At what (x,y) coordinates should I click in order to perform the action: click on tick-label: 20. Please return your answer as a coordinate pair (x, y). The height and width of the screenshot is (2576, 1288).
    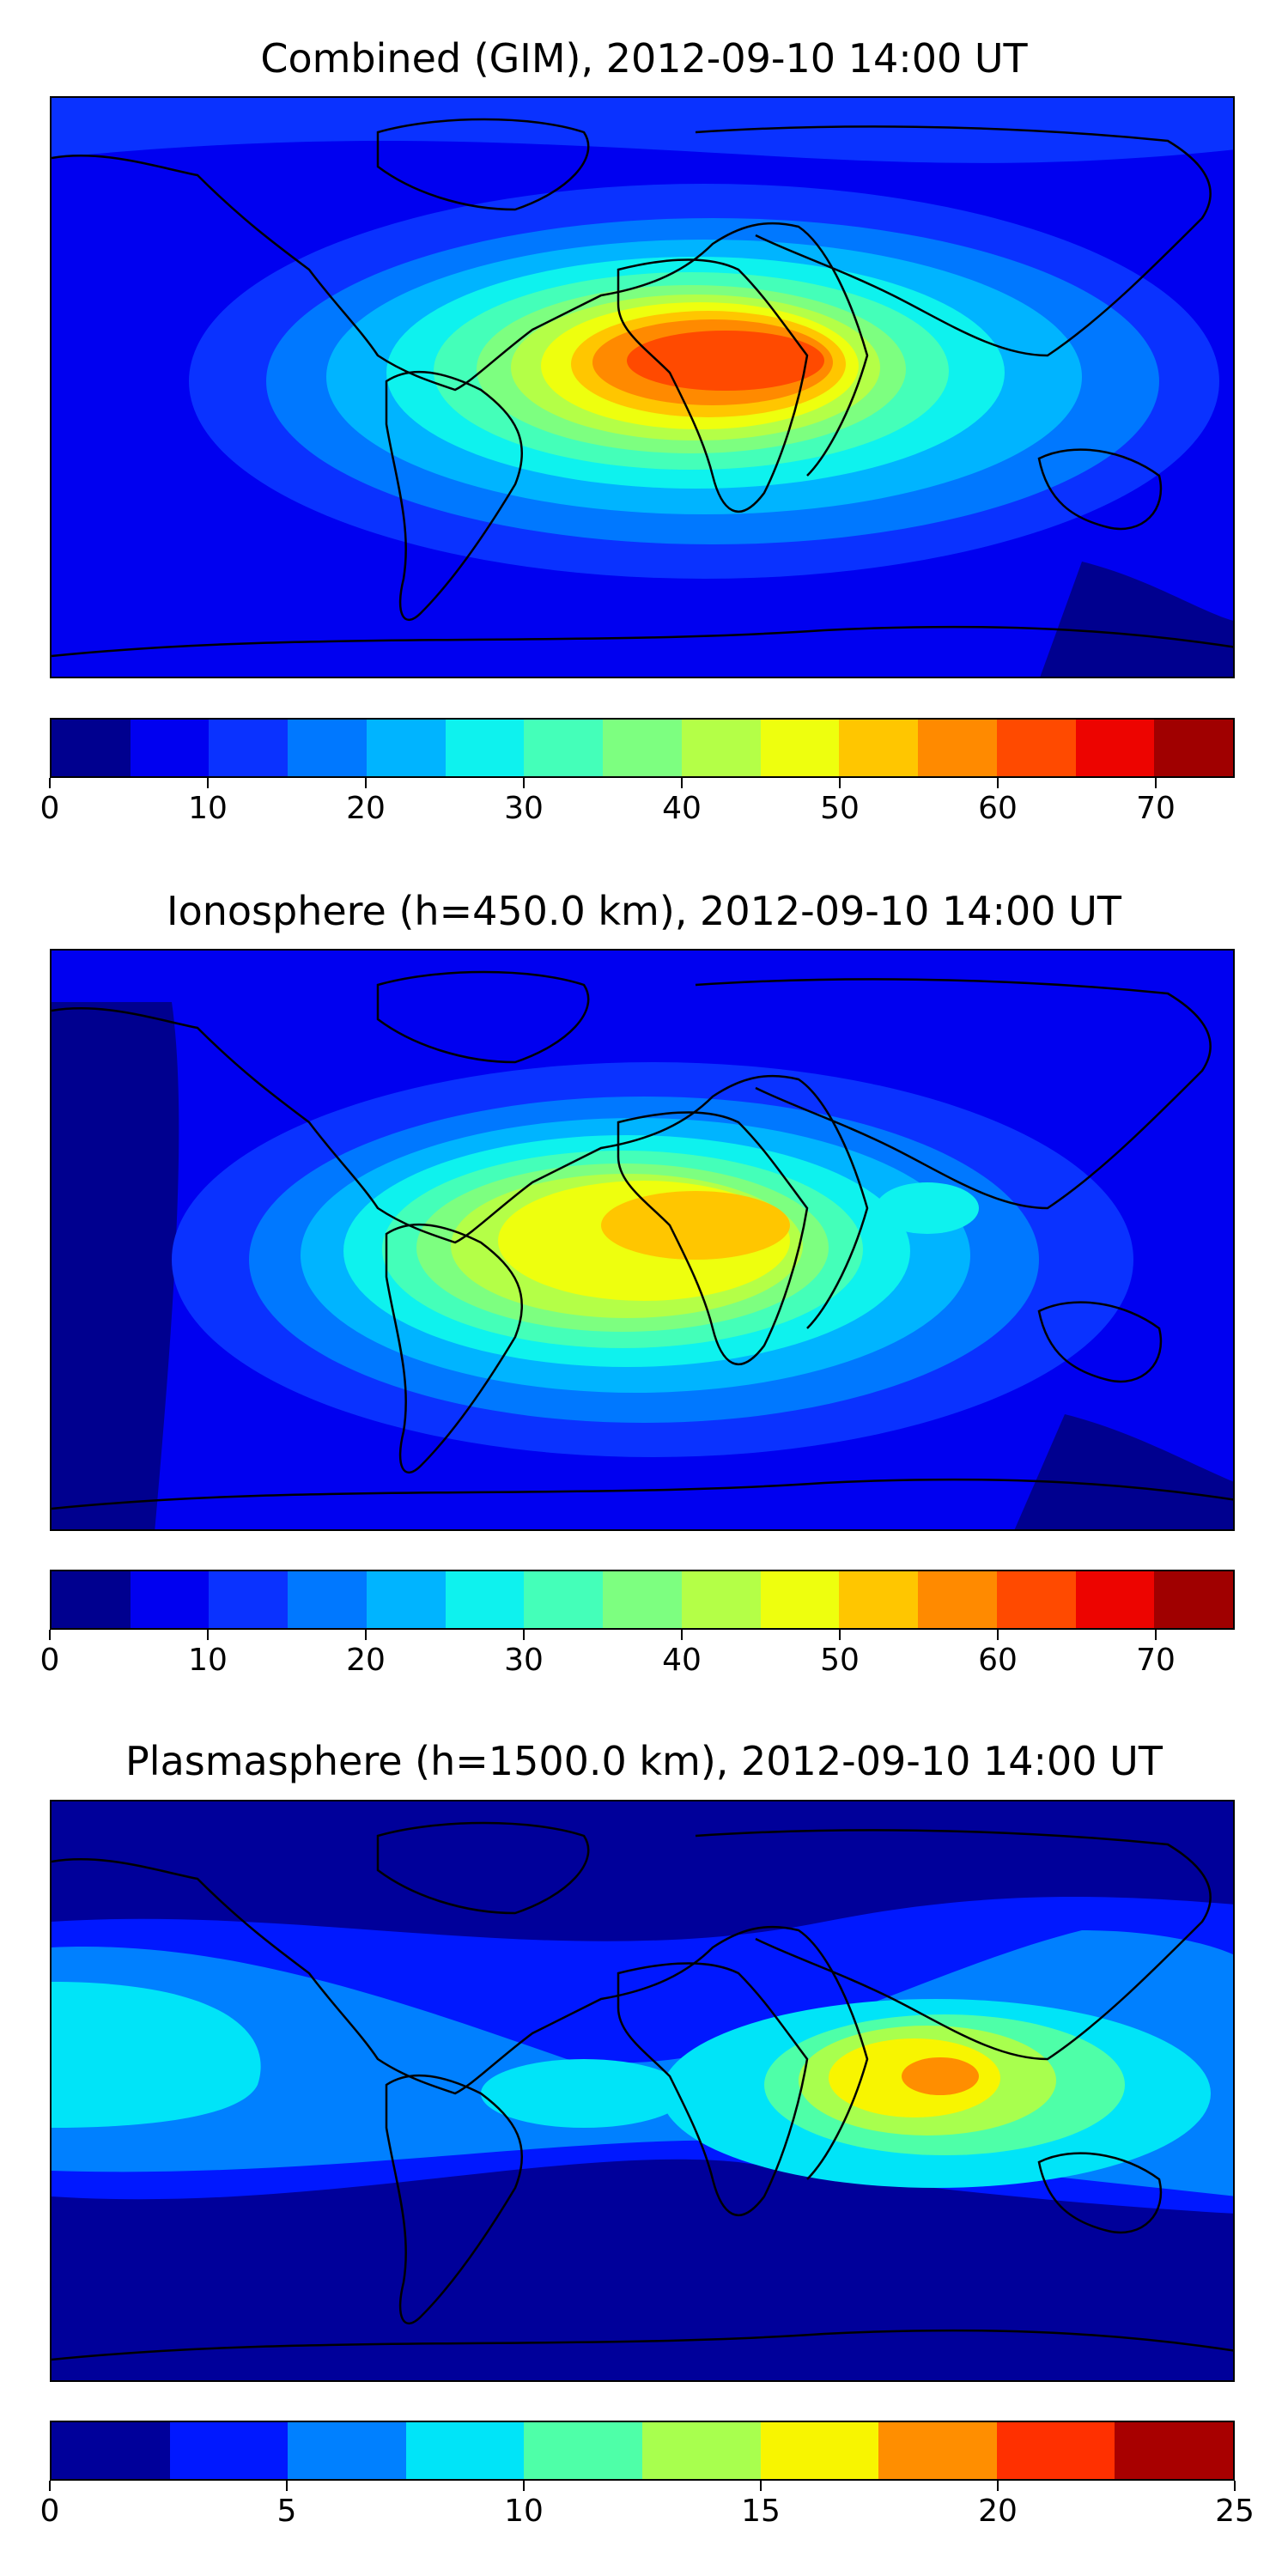
    Looking at the image, I should click on (366, 1660).